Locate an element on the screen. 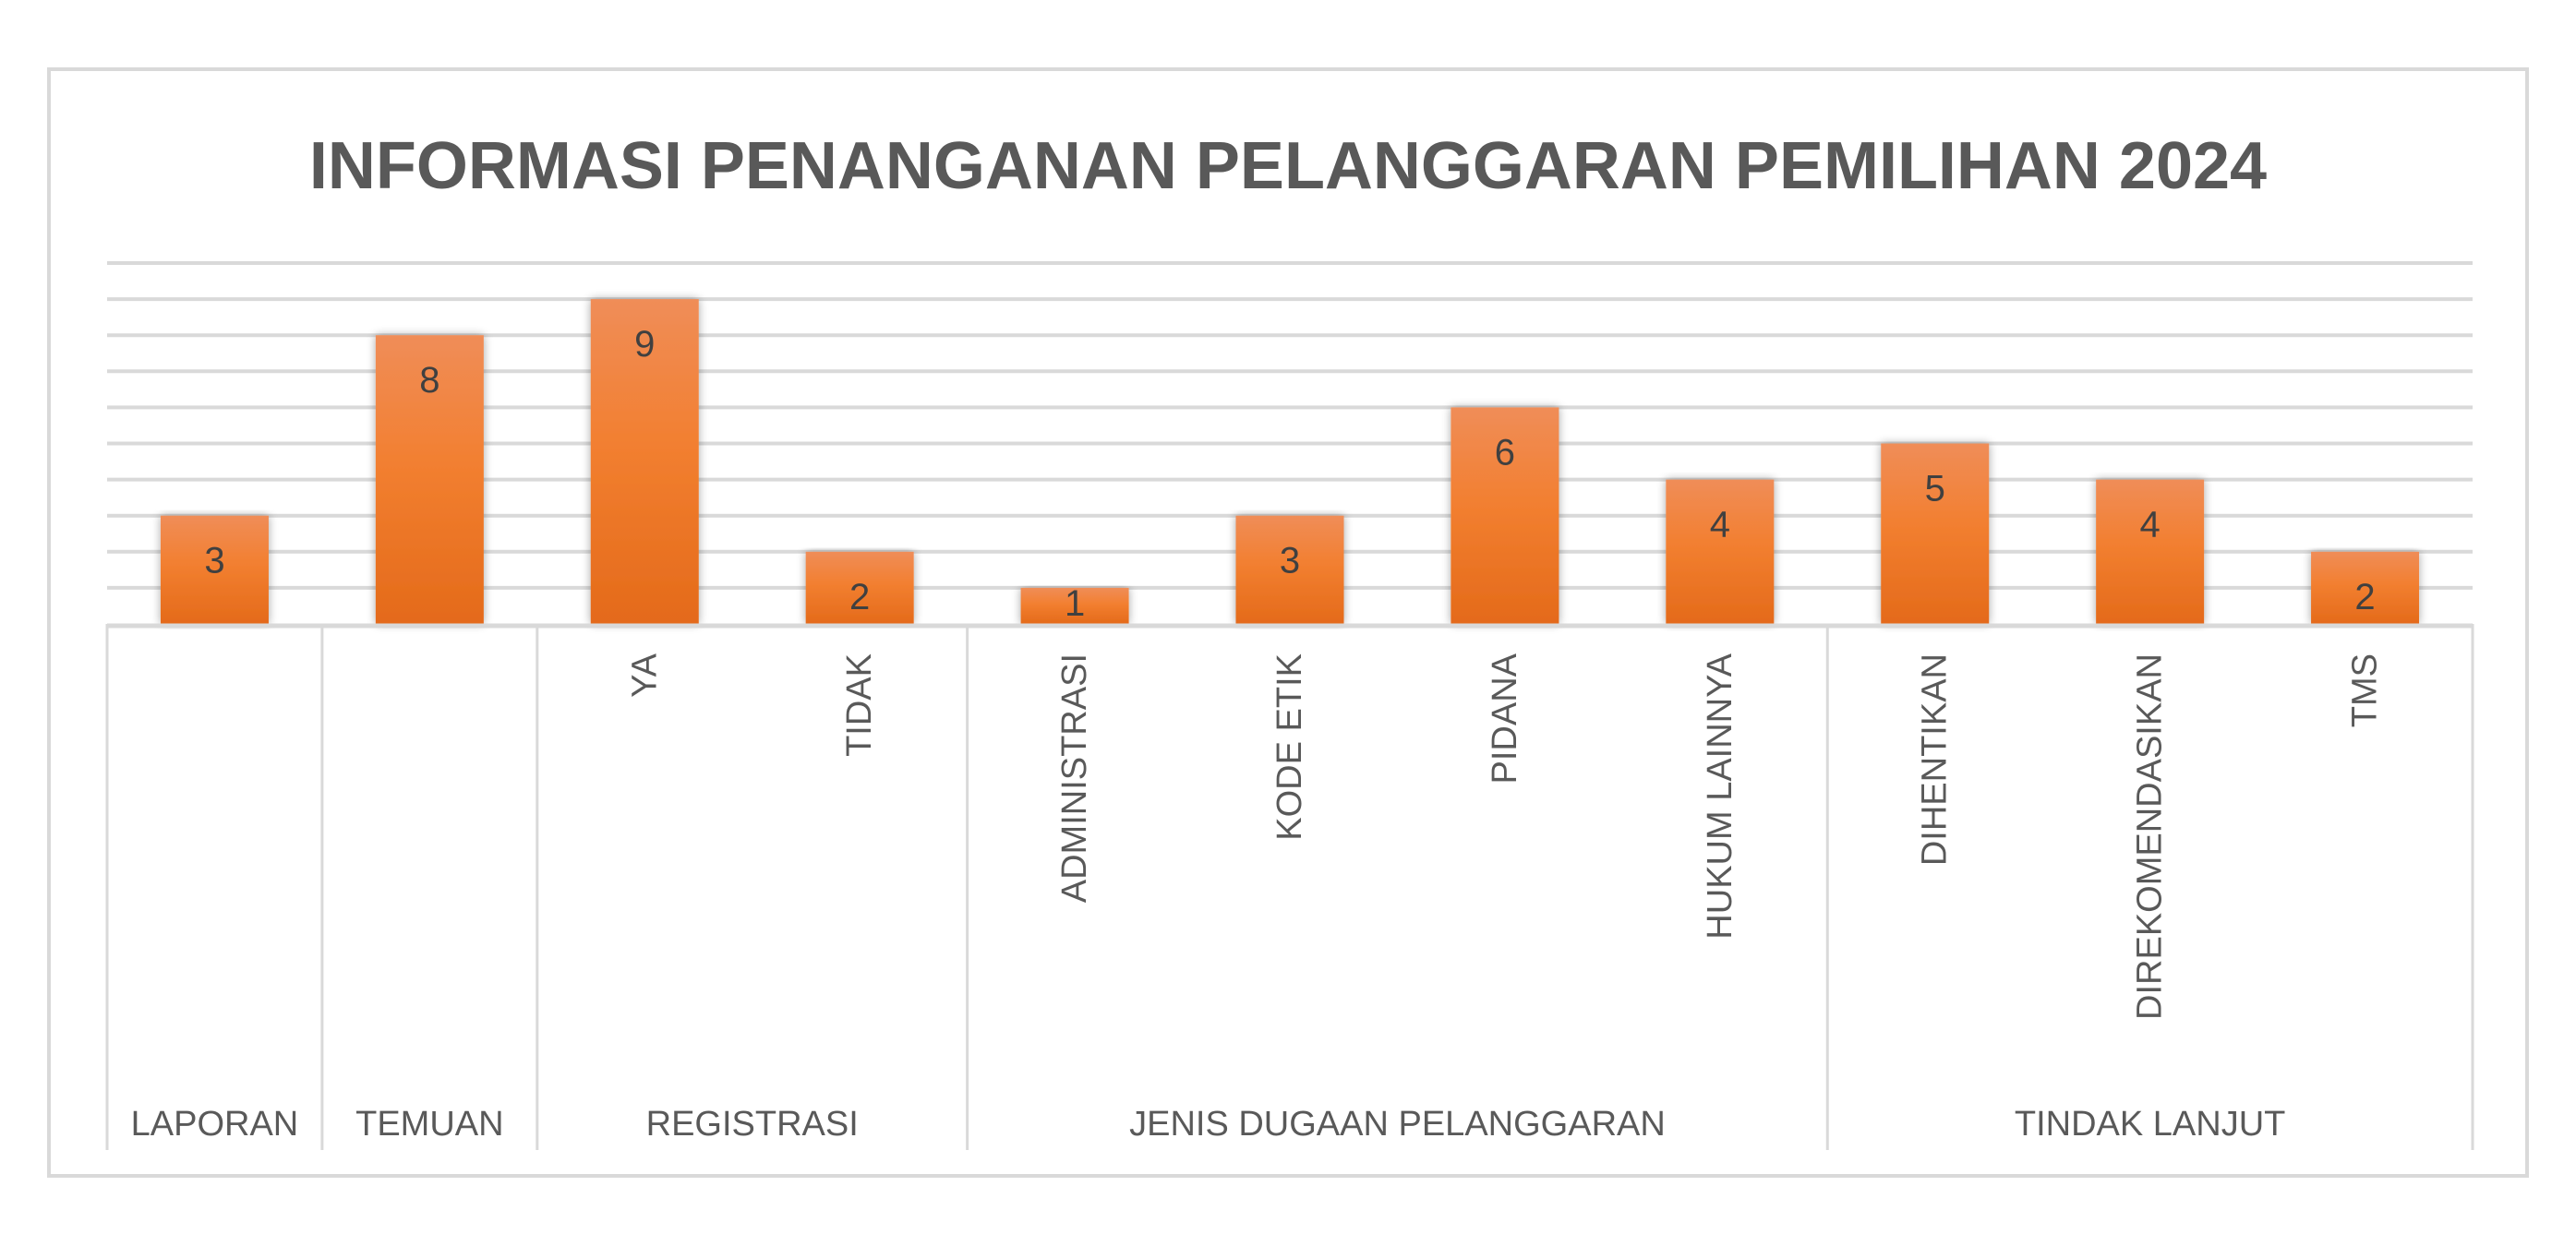  category-label: KODE ETIK is located at coordinates (1289, 747).